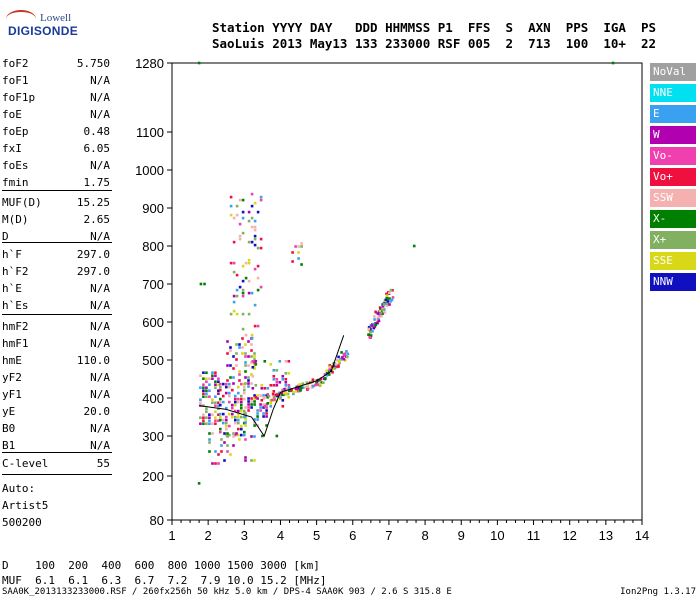 The height and width of the screenshot is (600, 700). What do you see at coordinates (569, 535) in the screenshot?
I see `x-tick-label: 12` at bounding box center [569, 535].